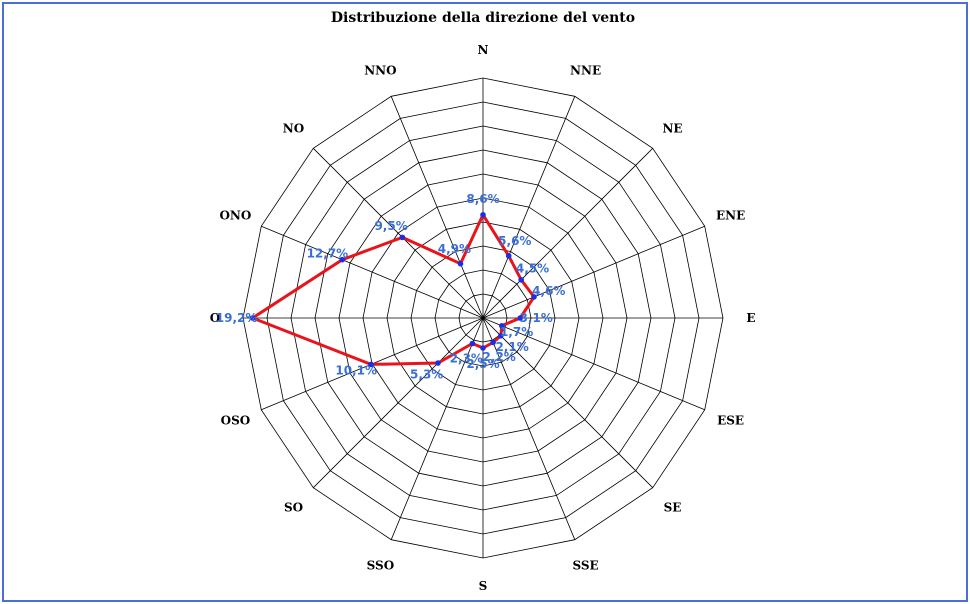 The image size is (970, 604). I want to click on axis-se, so click(567, 402).